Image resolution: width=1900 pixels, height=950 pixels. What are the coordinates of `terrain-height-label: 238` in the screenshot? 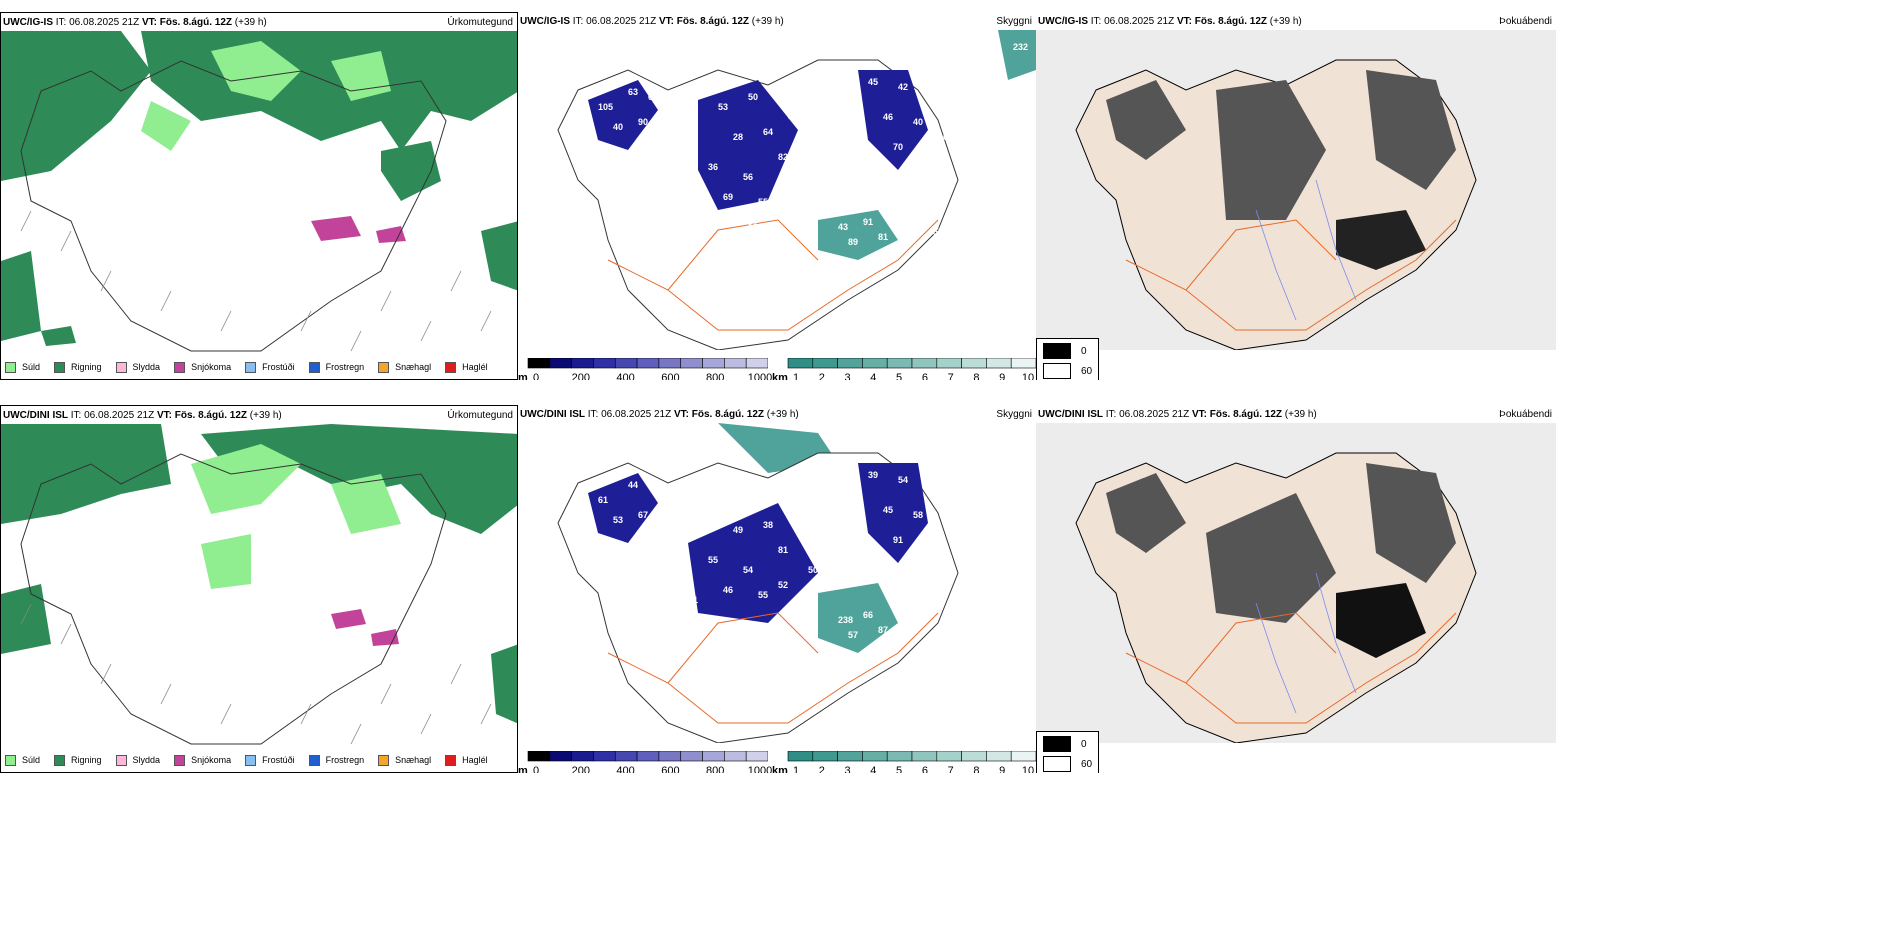 It's located at (845, 620).